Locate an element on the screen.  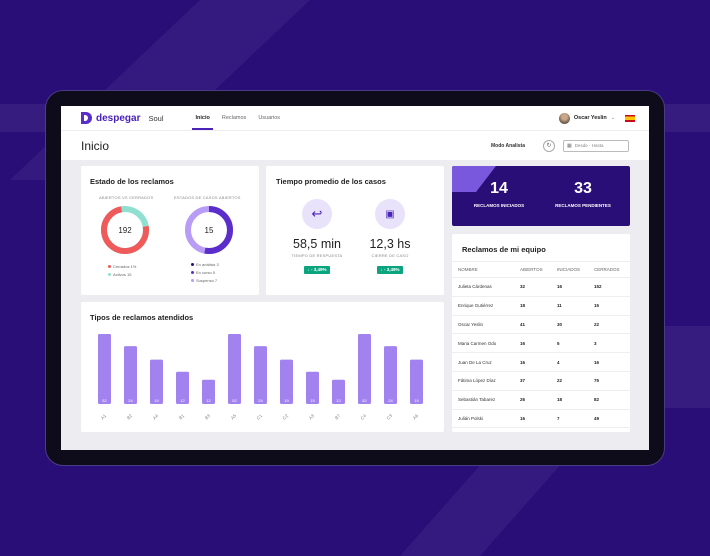
tab-reclamos: Reclamos is located at coordinates (234, 118).